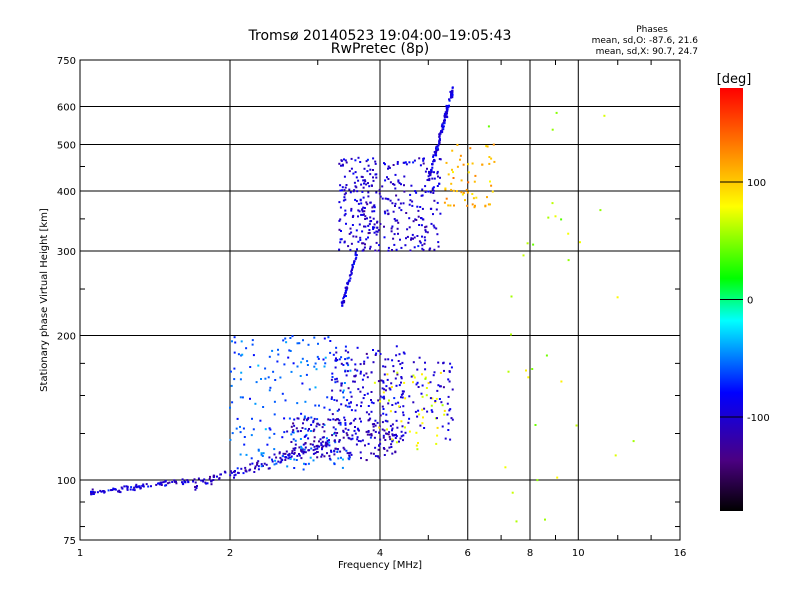  What do you see at coordinates (734, 79) in the screenshot?
I see `colorbar-label: [deg]` at bounding box center [734, 79].